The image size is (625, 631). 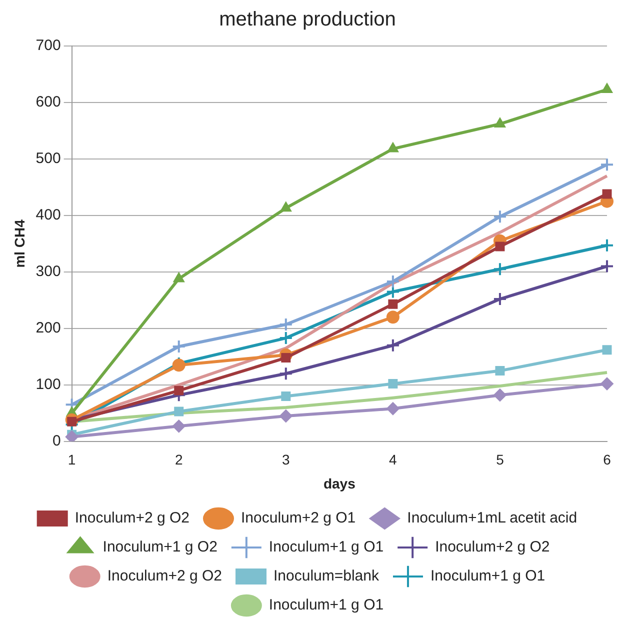 I want to click on y-tick-label: 500, so click(x=48, y=159).